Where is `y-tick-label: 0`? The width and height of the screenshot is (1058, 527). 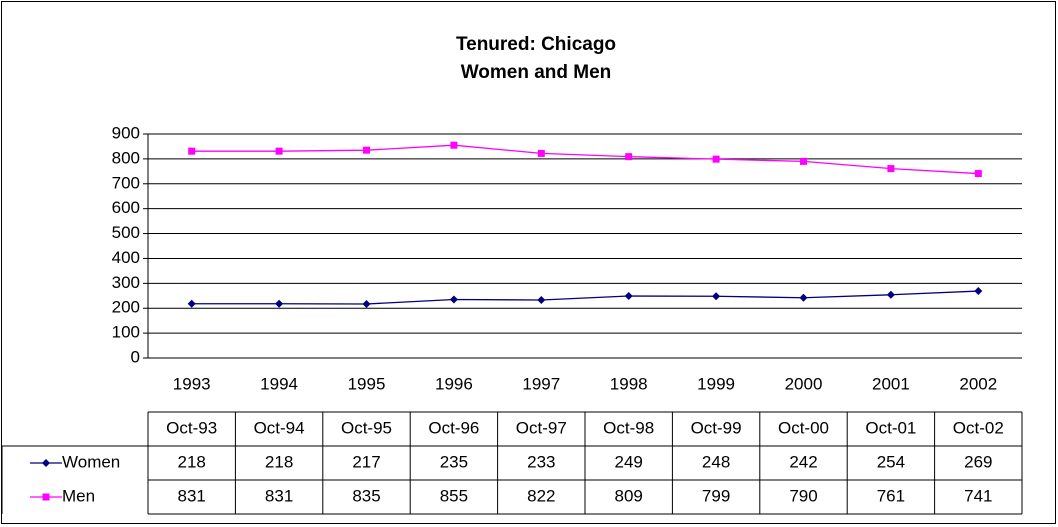 y-tick-label: 0 is located at coordinates (135, 356).